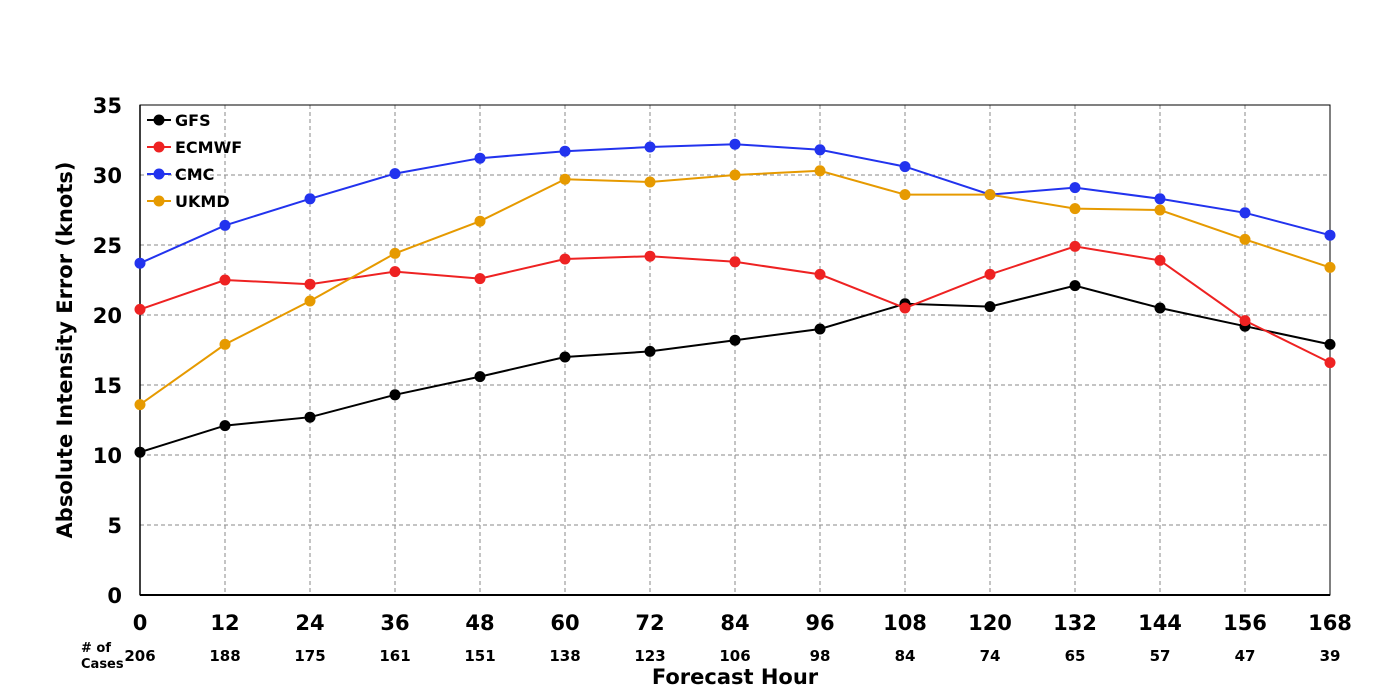 The width and height of the screenshot is (1400, 700). Describe the element at coordinates (65, 350) in the screenshot. I see `y-axis-title: Absolute Intensity Error (knots)` at that location.